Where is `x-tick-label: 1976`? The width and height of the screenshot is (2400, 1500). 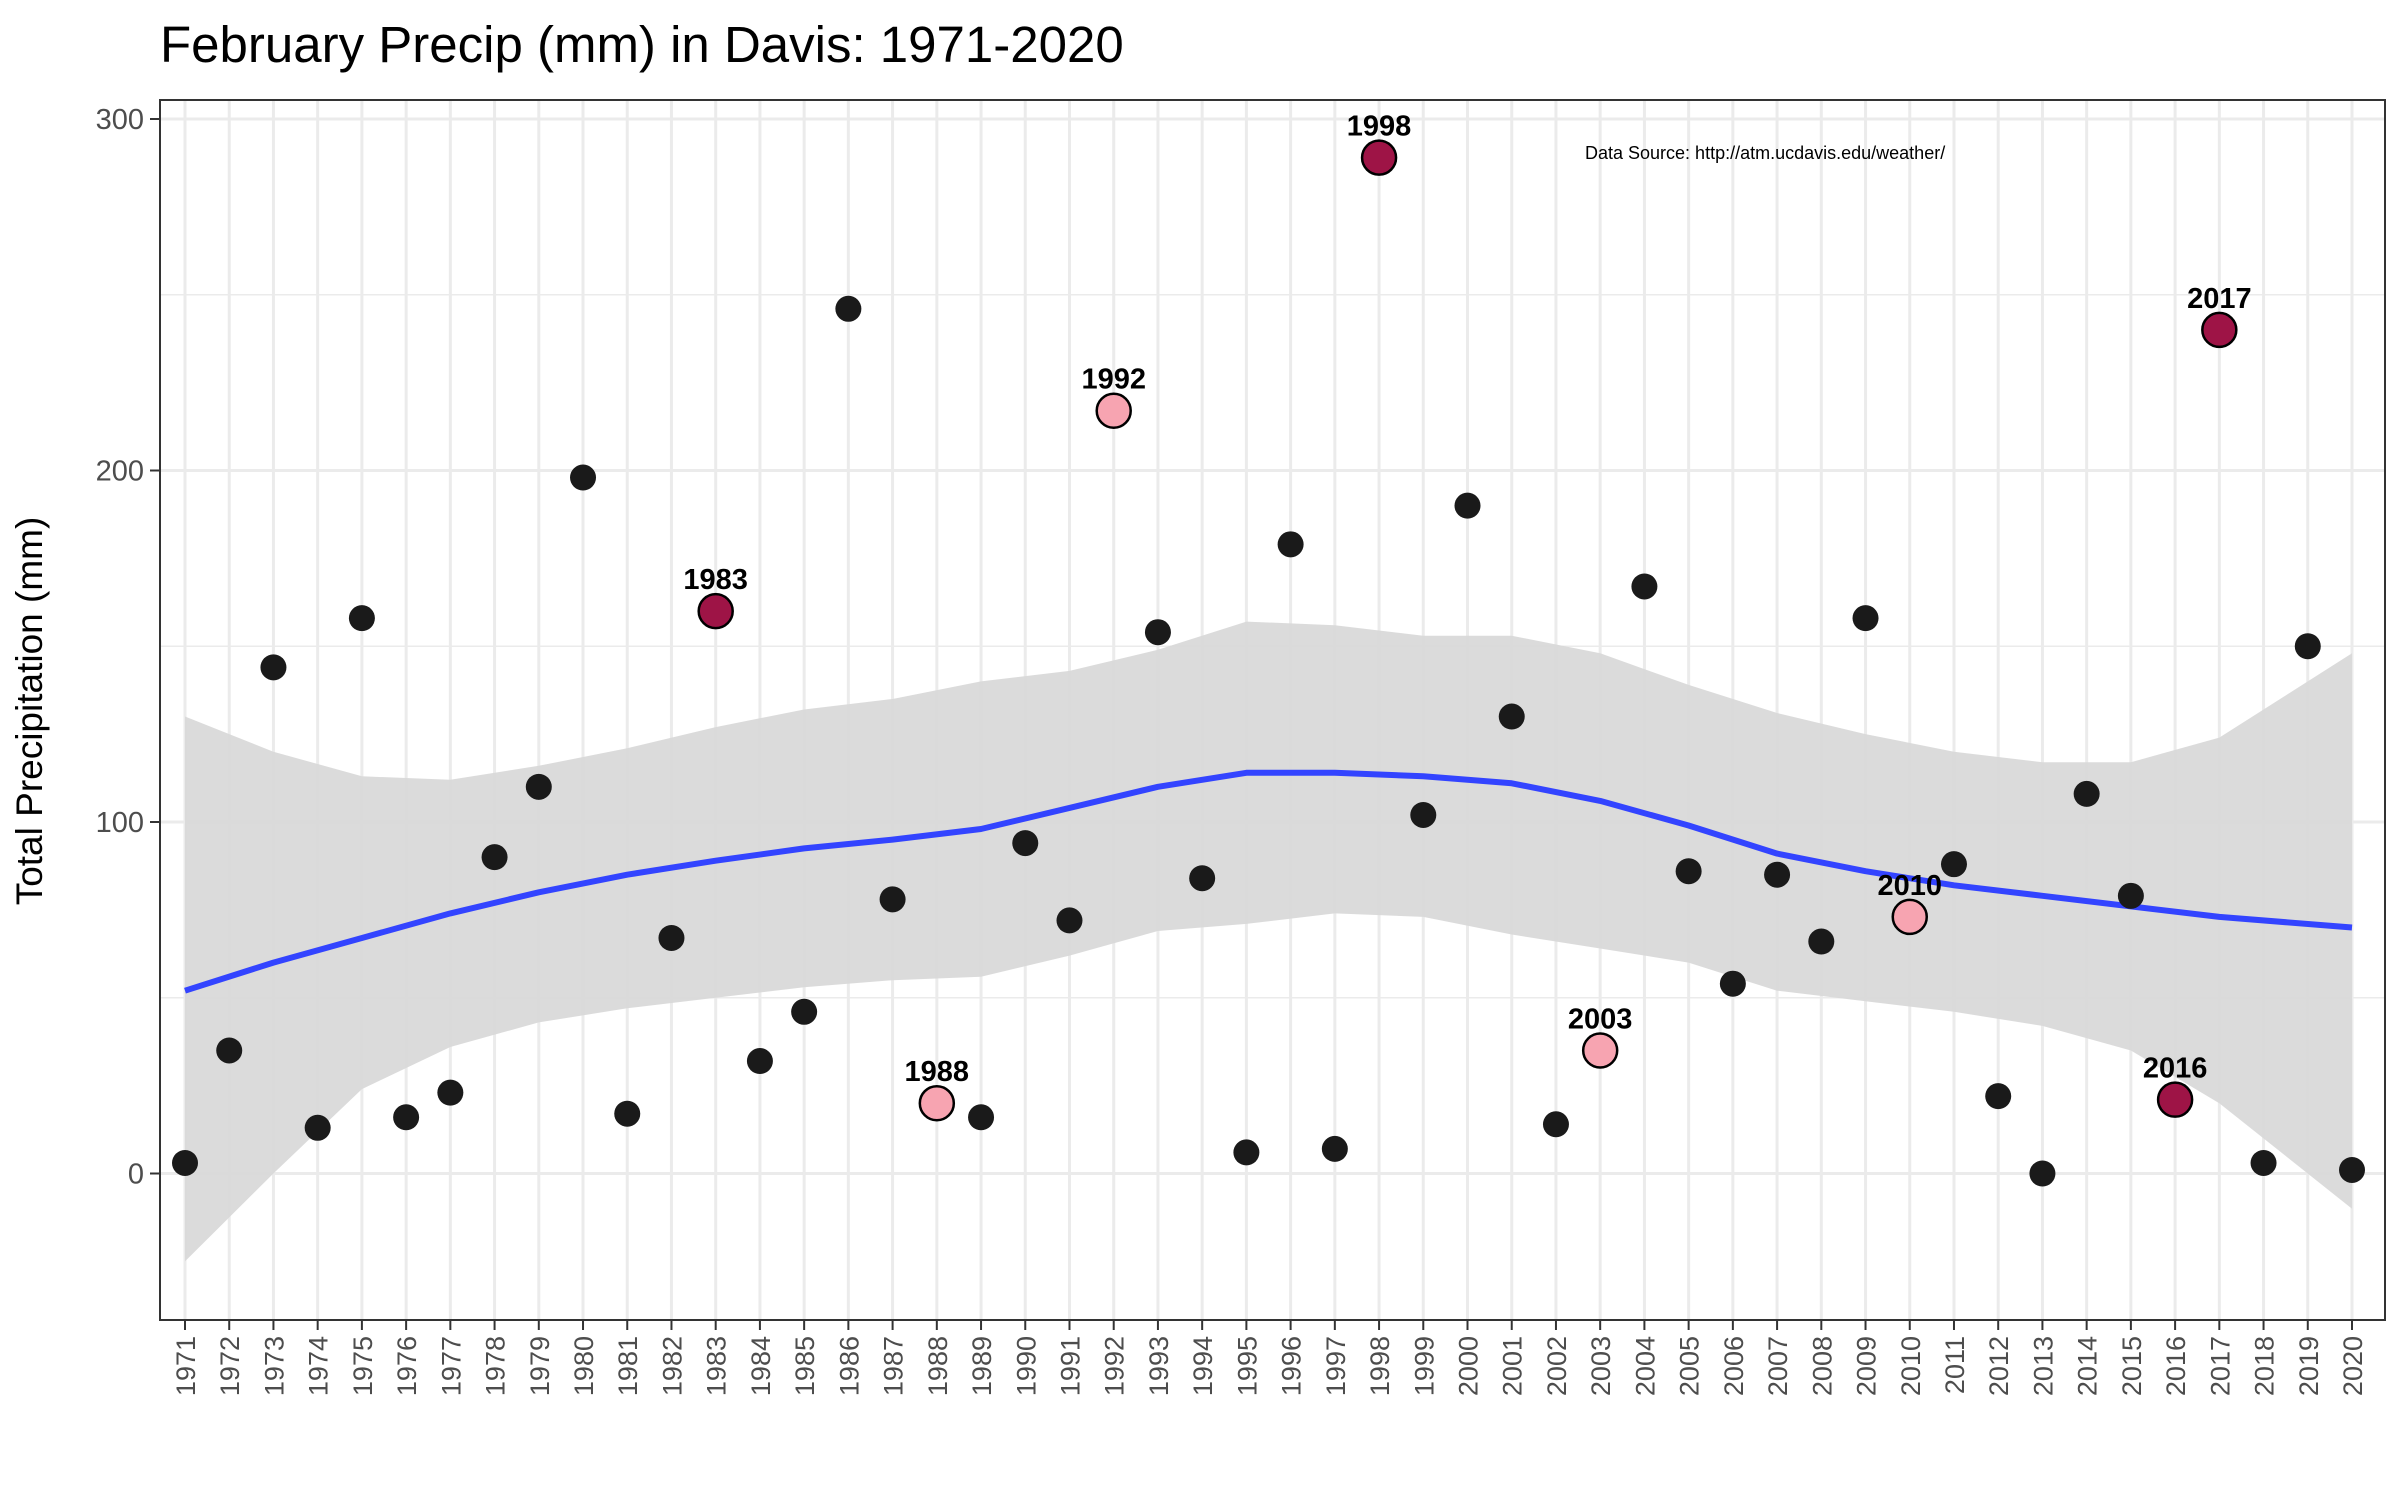
x-tick-label: 1976 is located at coordinates (407, 1366).